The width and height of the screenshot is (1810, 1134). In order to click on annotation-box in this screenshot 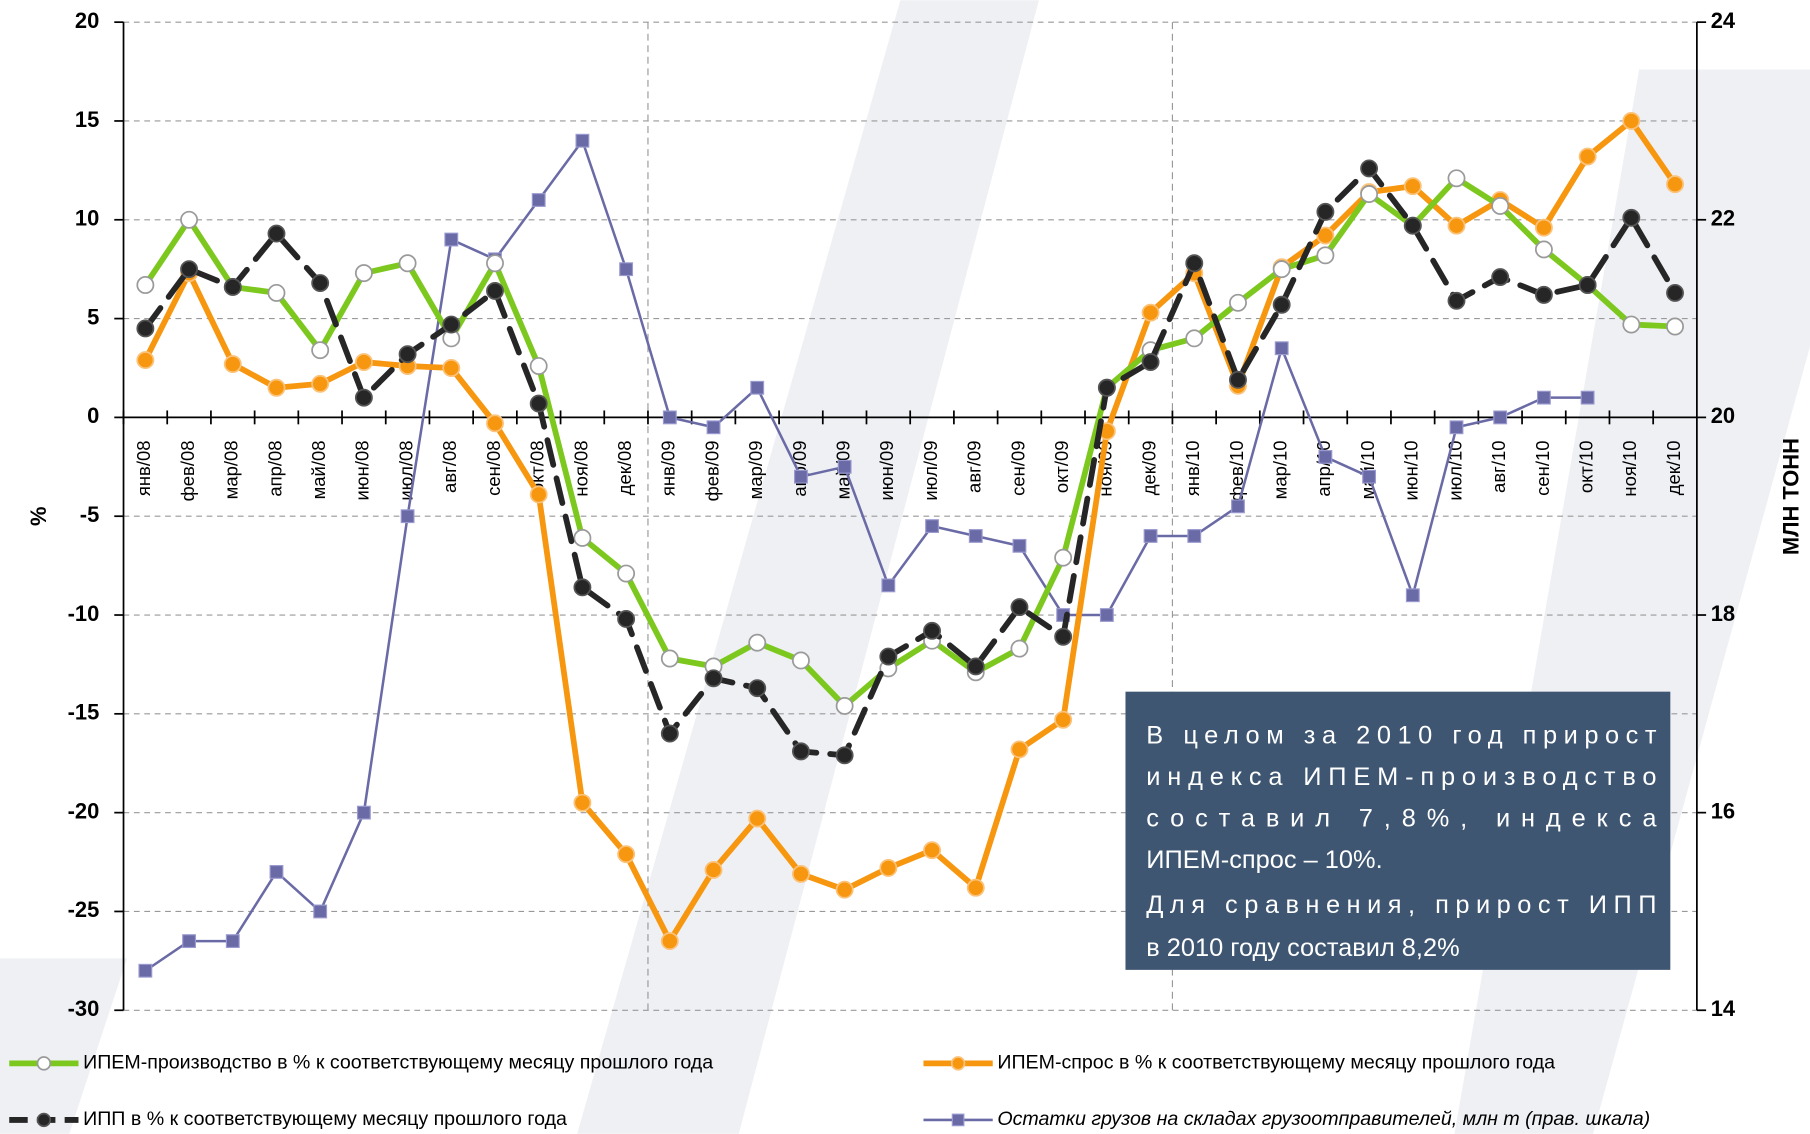, I will do `click(1398, 830)`.